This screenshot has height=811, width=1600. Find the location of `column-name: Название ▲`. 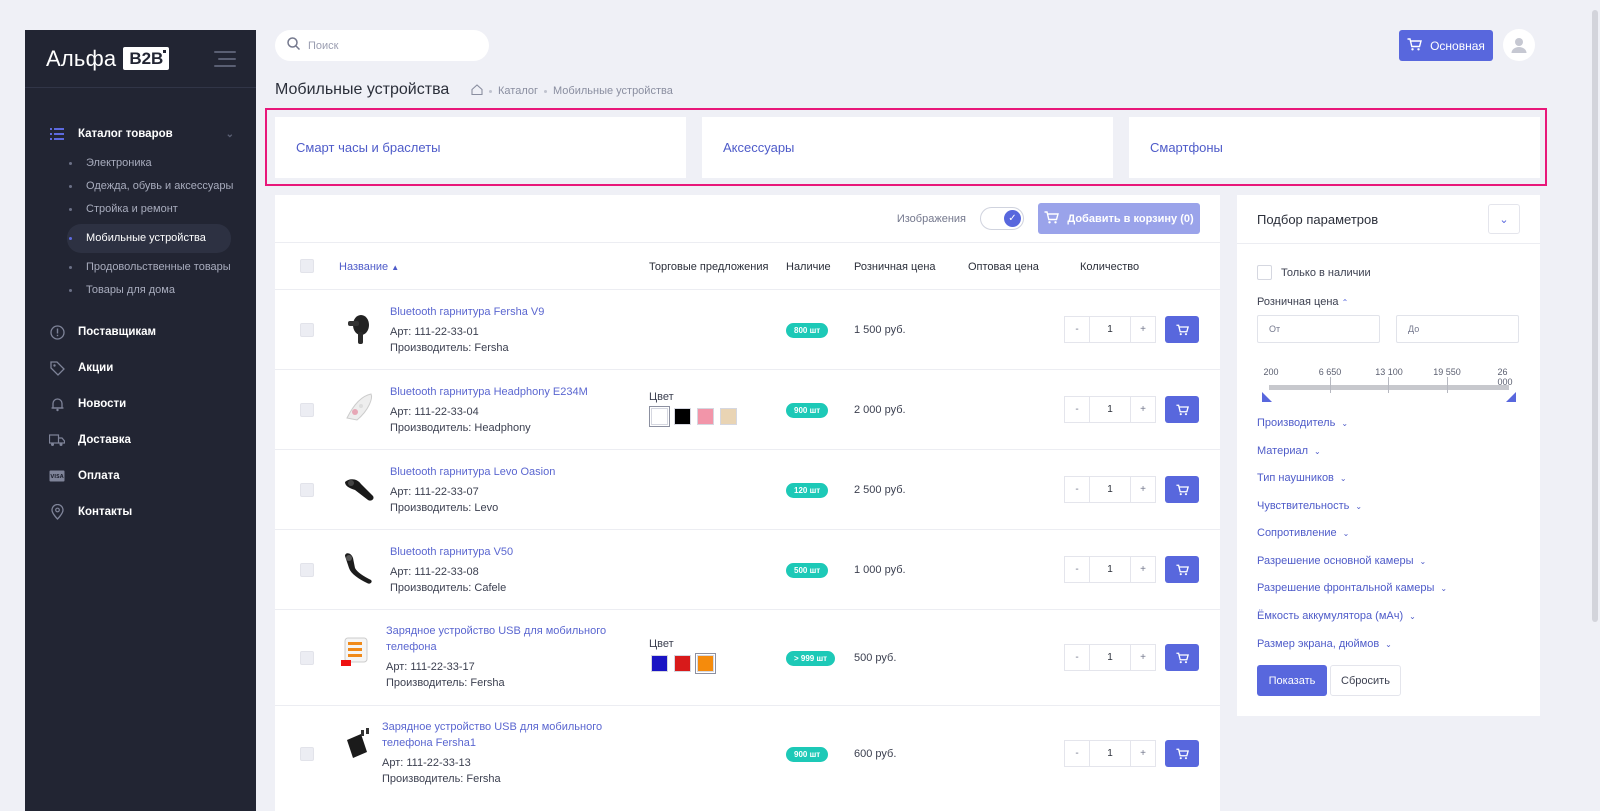

column-name: Название ▲ is located at coordinates (369, 267).